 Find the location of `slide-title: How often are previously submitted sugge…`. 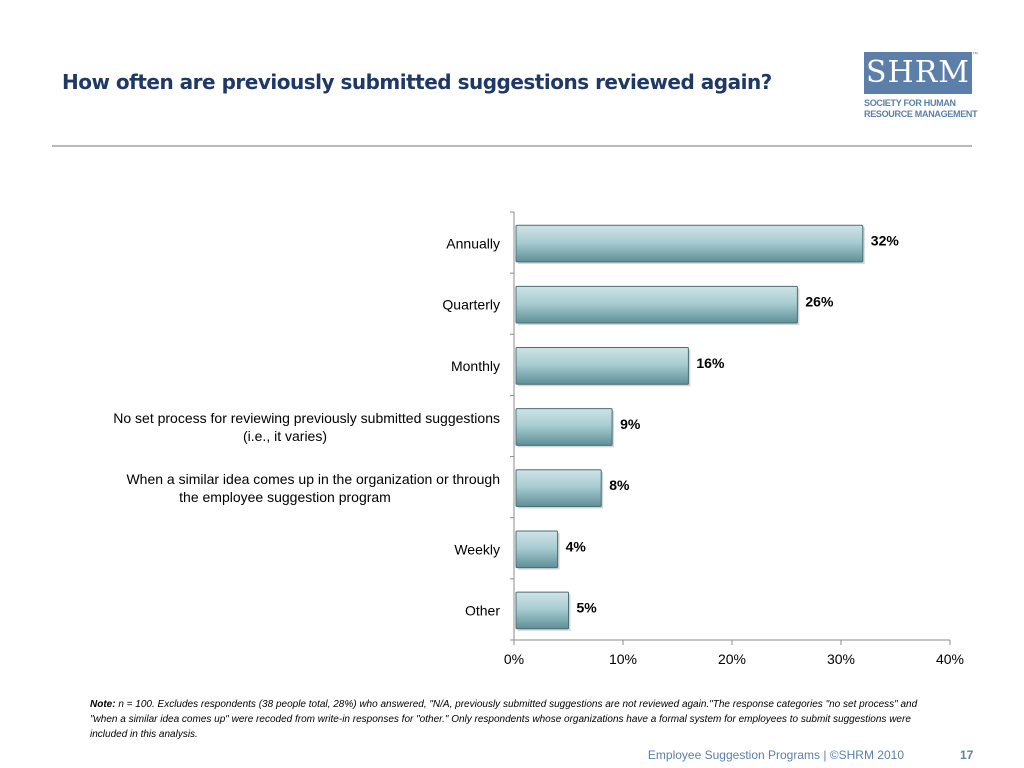

slide-title: How often are previously submitted sugge… is located at coordinates (417, 82).